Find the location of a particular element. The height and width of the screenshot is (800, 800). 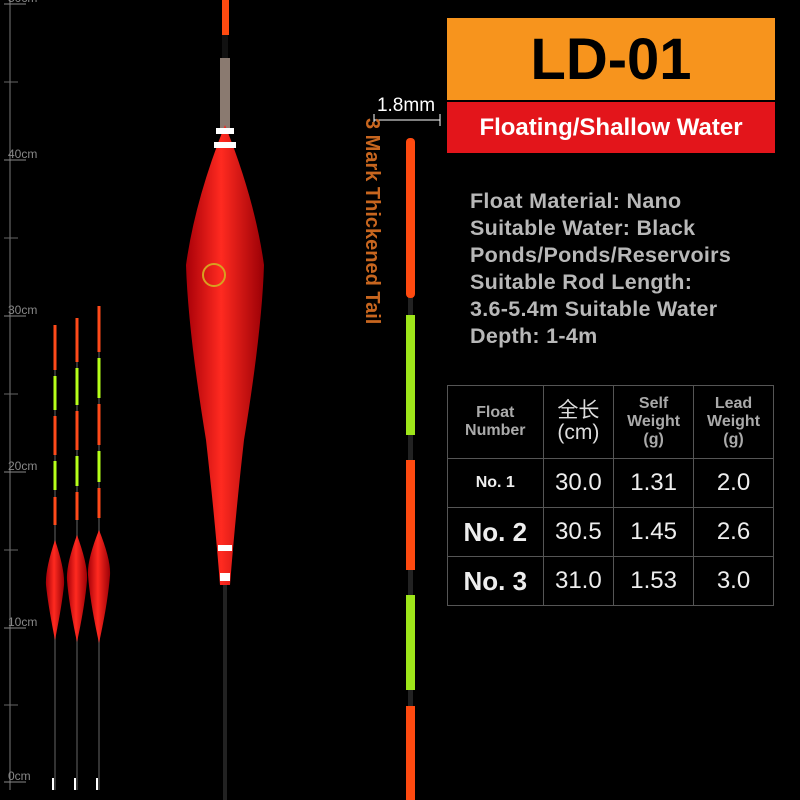

ruler-label: 50cm is located at coordinates (22, 2).